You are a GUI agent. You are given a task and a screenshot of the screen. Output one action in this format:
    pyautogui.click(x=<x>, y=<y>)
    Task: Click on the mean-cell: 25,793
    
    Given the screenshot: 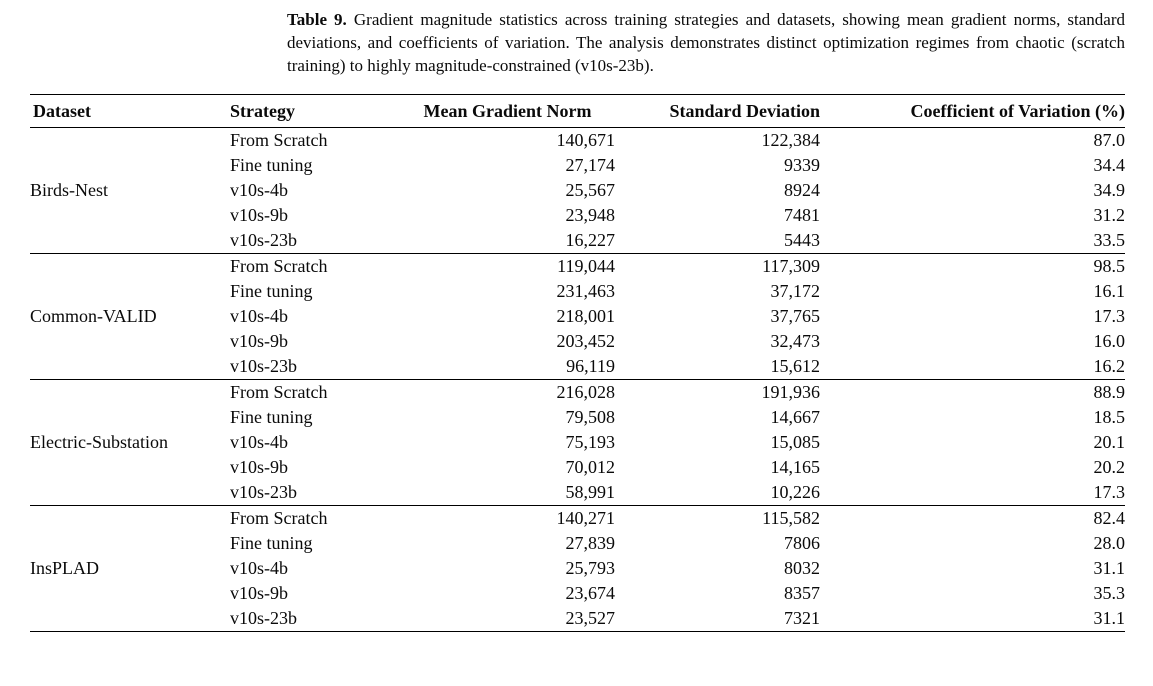 What is the action you would take?
    pyautogui.click(x=590, y=568)
    